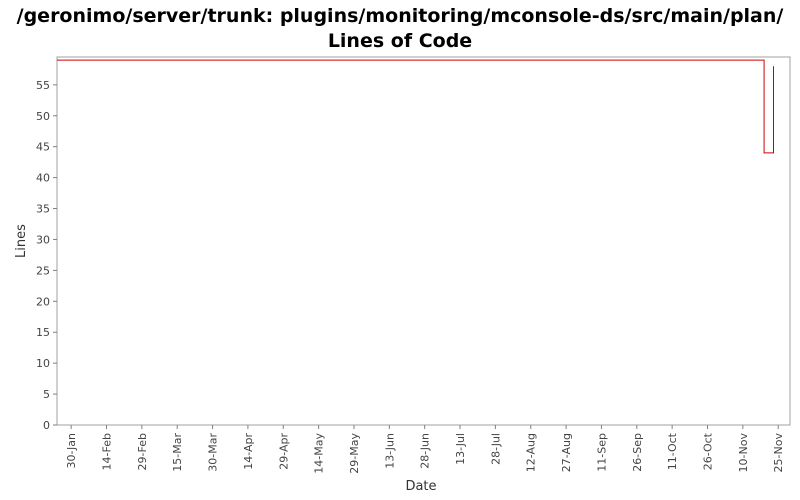 The height and width of the screenshot is (500, 800). Describe the element at coordinates (248, 451) in the screenshot. I see `x-tick-label: 14-Apr` at that location.